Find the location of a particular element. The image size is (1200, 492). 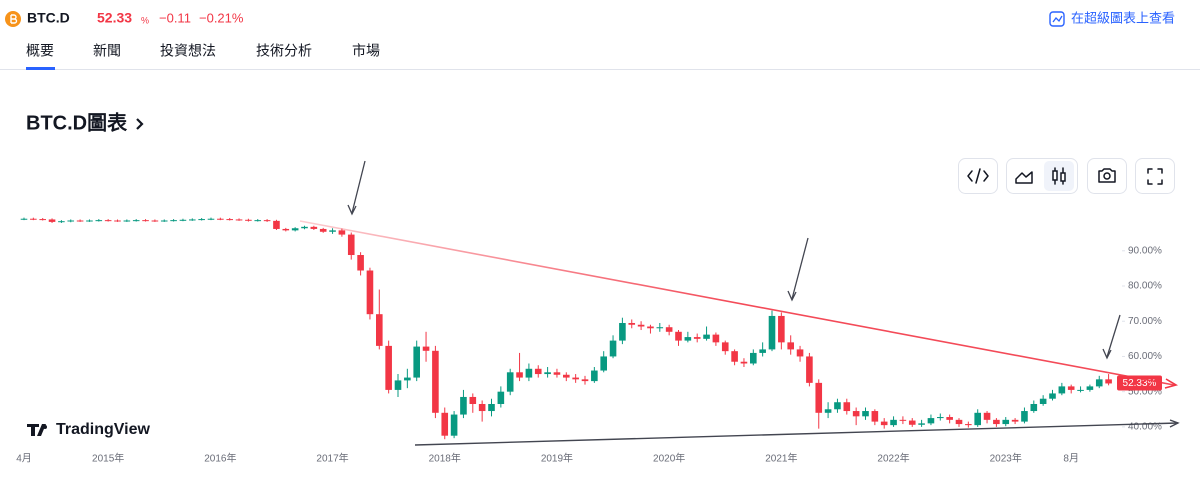

tab: 投資想法 is located at coordinates (188, 51).